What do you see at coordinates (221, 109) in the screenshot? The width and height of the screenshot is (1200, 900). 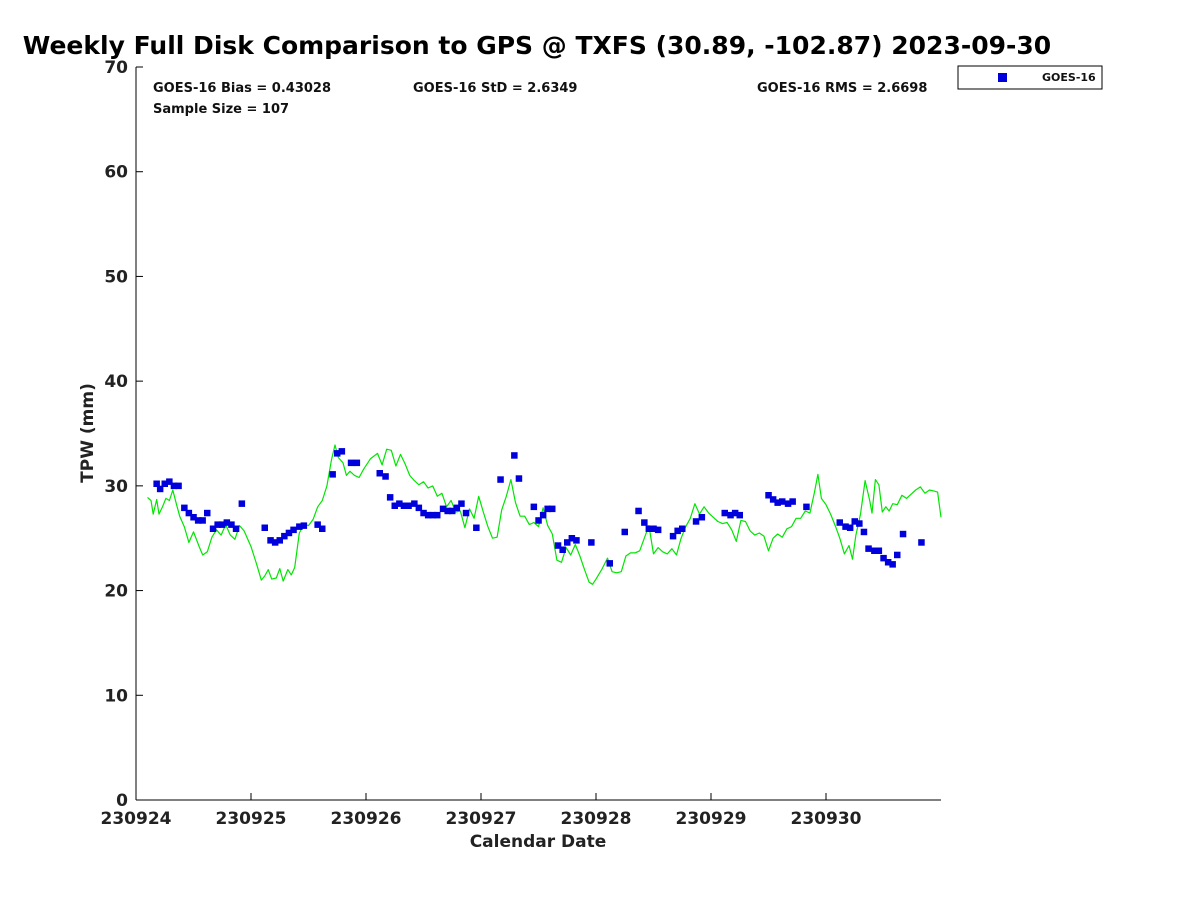 I see `sample-size-stat: Sample Size = 107` at bounding box center [221, 109].